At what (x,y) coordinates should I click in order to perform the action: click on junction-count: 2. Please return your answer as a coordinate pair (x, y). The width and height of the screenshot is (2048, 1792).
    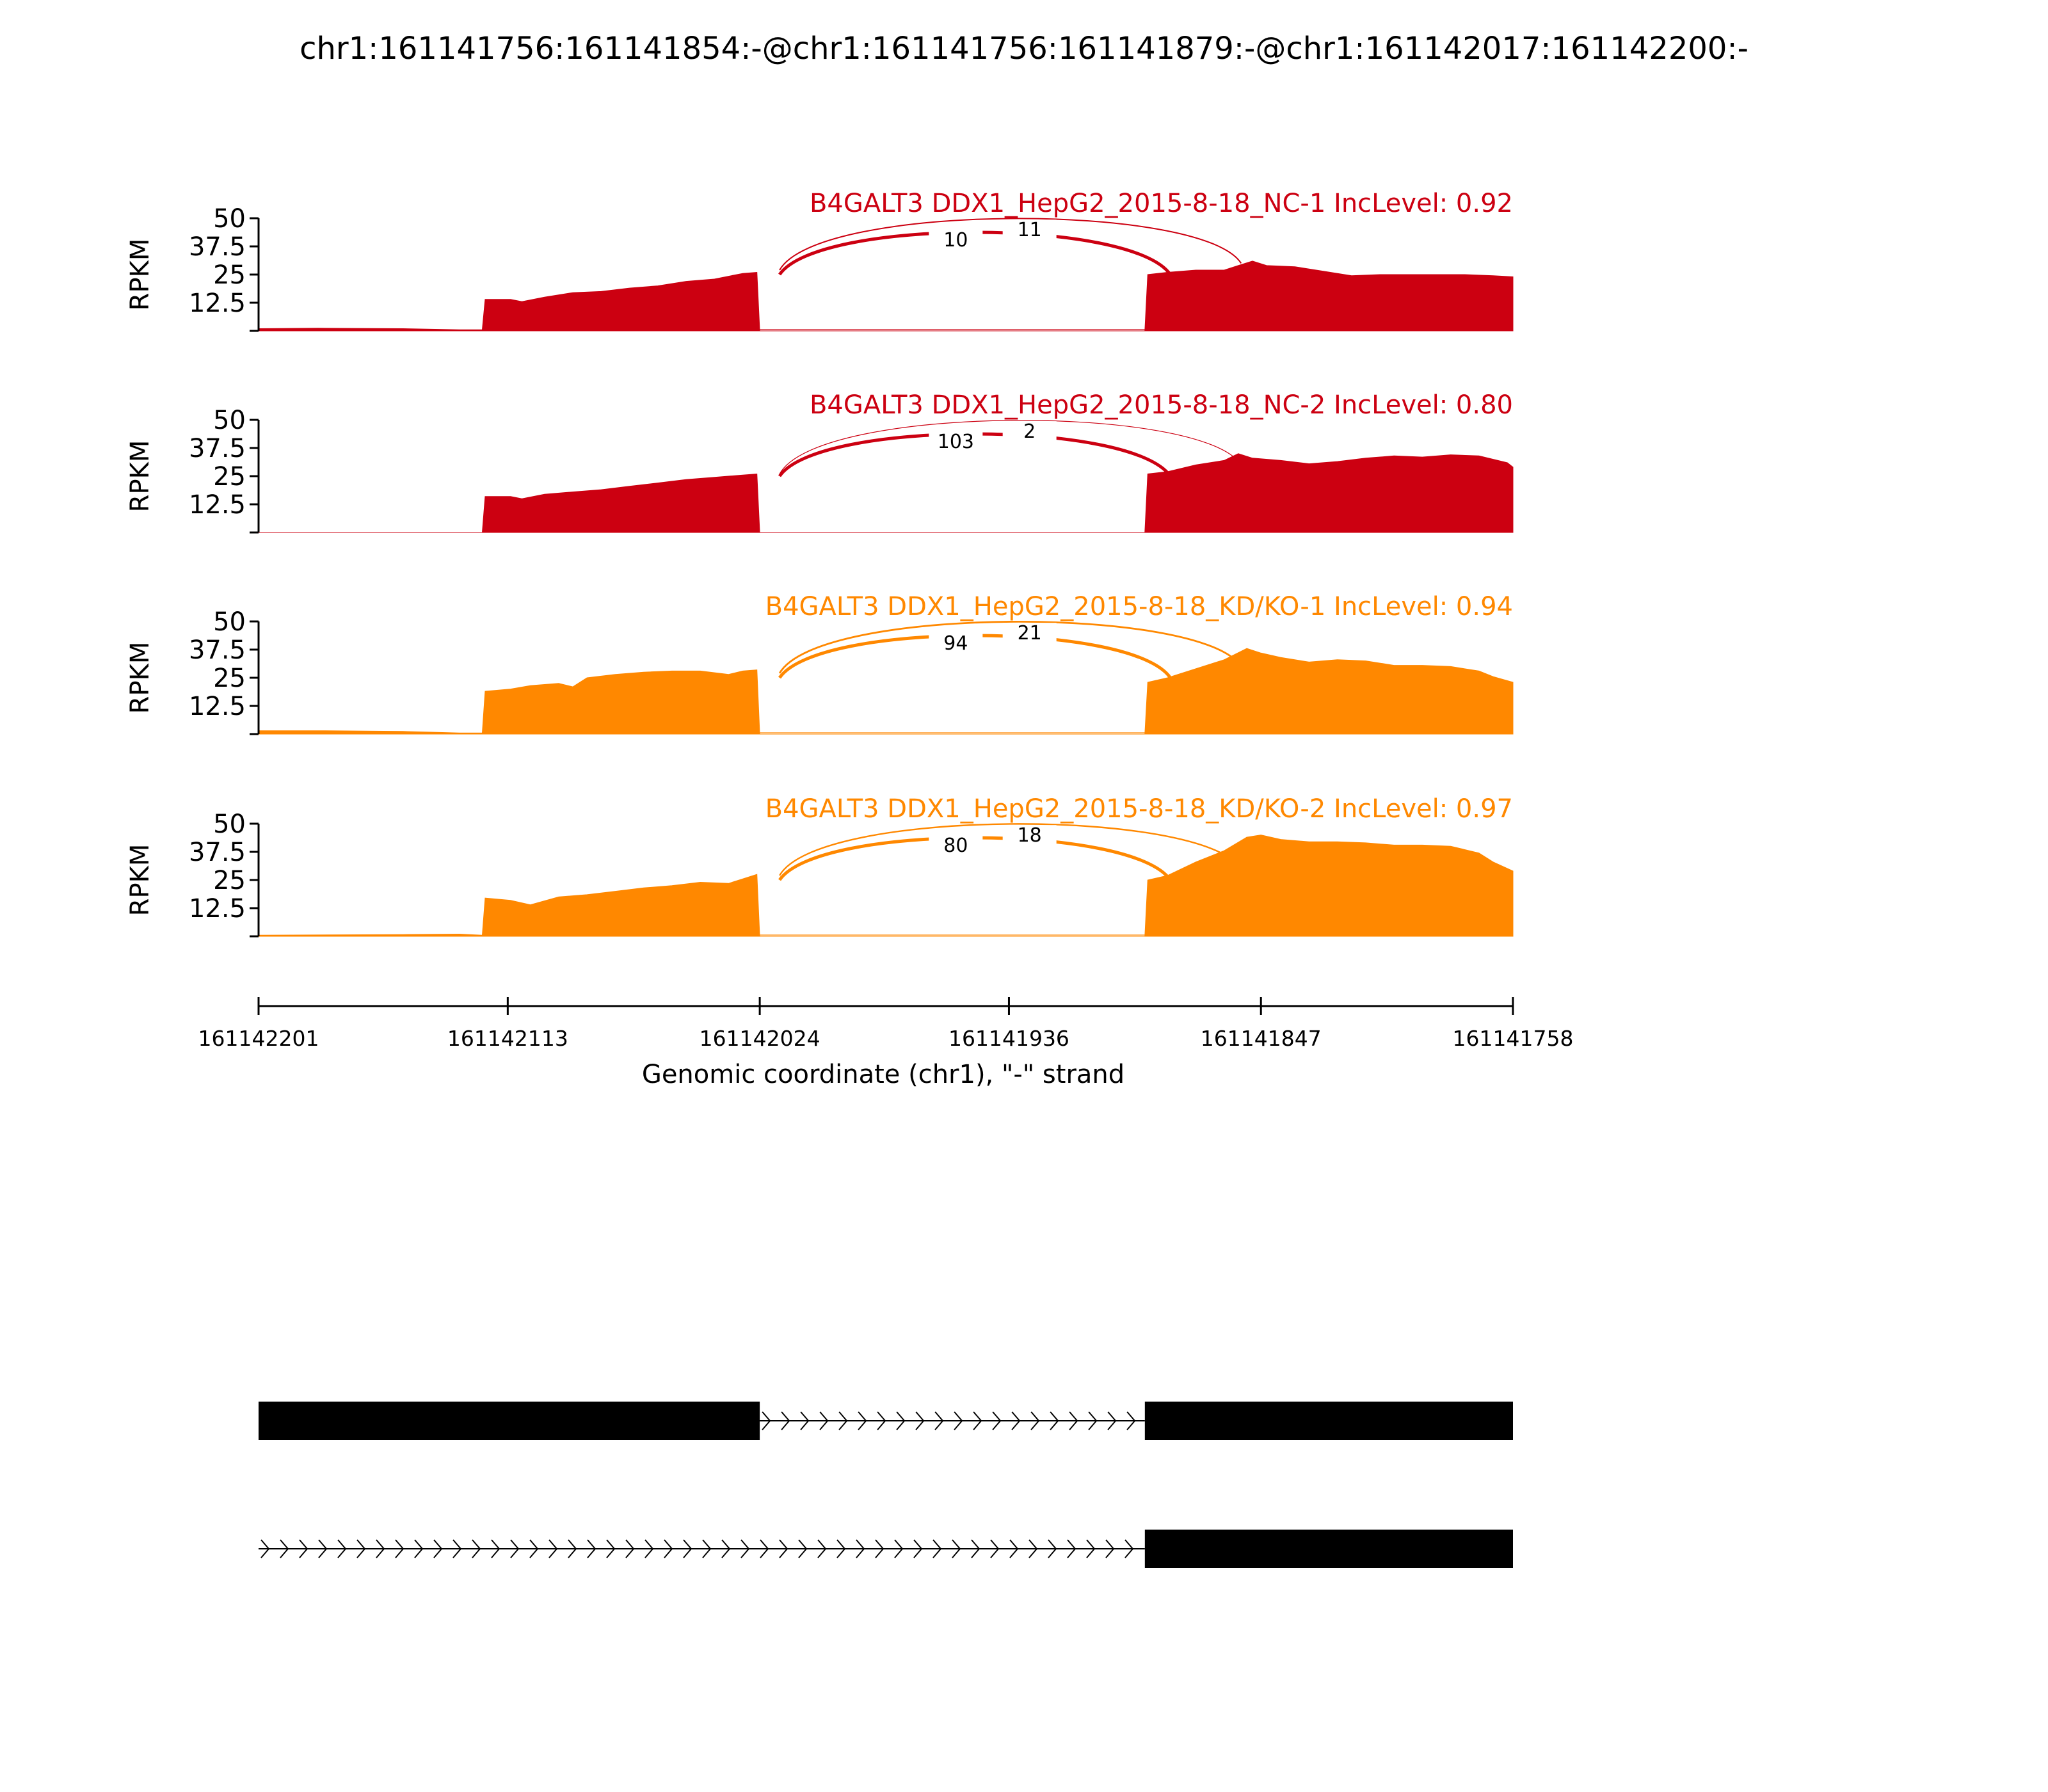
    Looking at the image, I should click on (1029, 431).